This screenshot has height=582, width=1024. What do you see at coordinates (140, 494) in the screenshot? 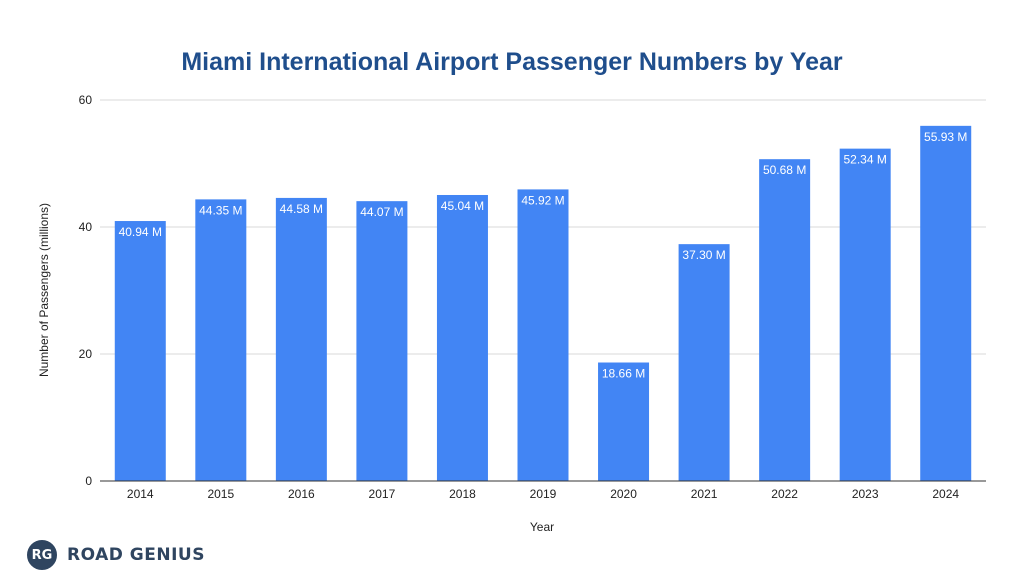
I see `x-tick-label-2014: 2014` at bounding box center [140, 494].